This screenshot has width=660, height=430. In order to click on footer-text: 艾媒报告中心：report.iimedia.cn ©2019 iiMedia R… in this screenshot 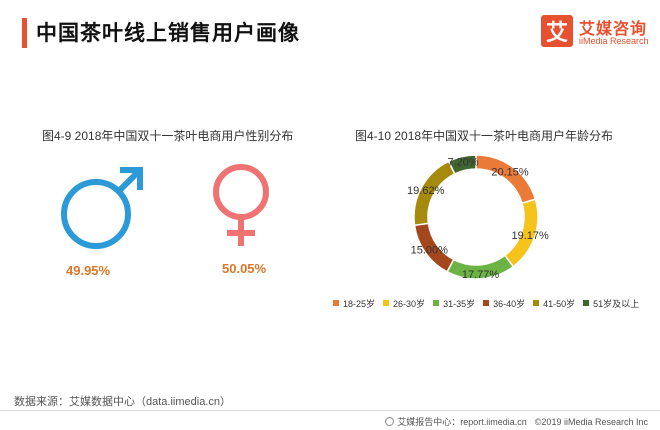, I will do `click(516, 421)`.